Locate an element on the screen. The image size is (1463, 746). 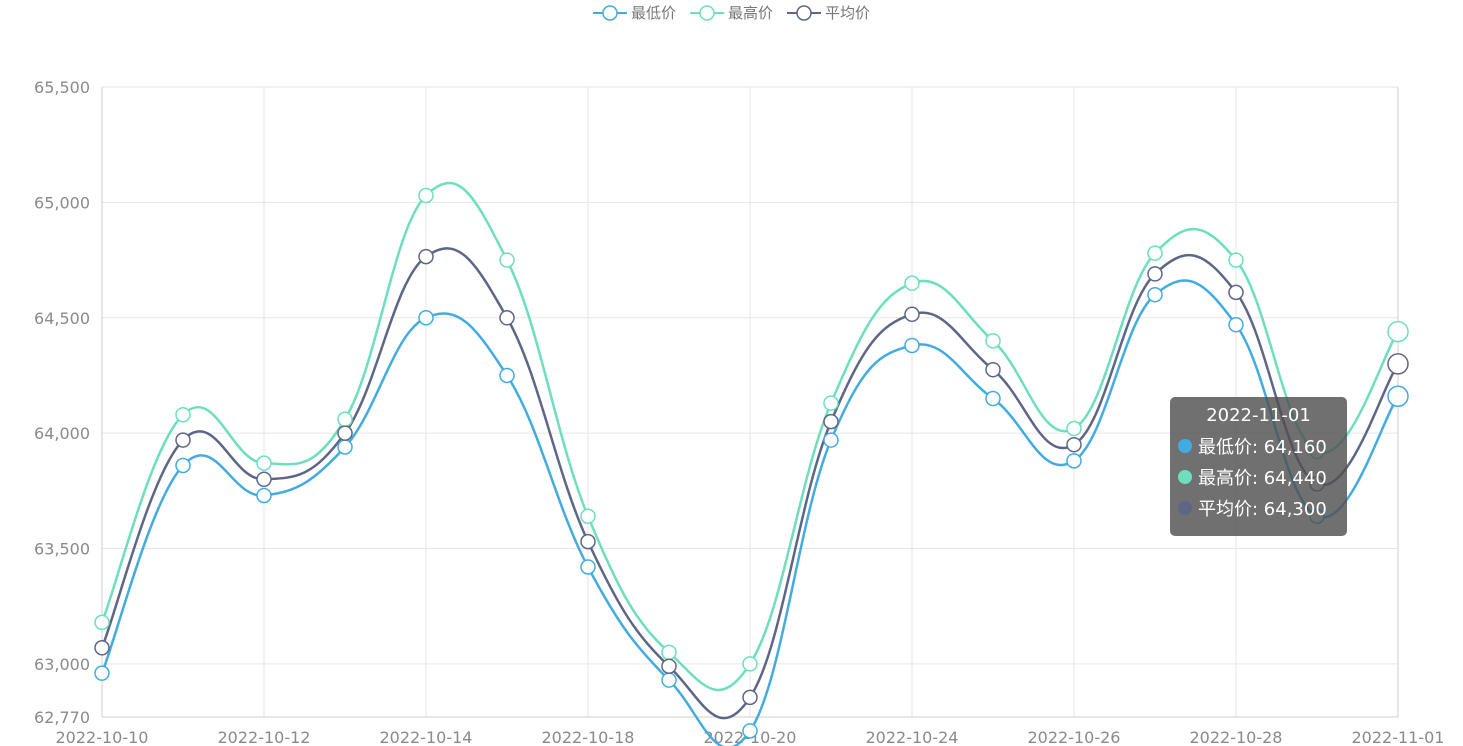
legend-label-low: 最低价 is located at coordinates (653, 13).